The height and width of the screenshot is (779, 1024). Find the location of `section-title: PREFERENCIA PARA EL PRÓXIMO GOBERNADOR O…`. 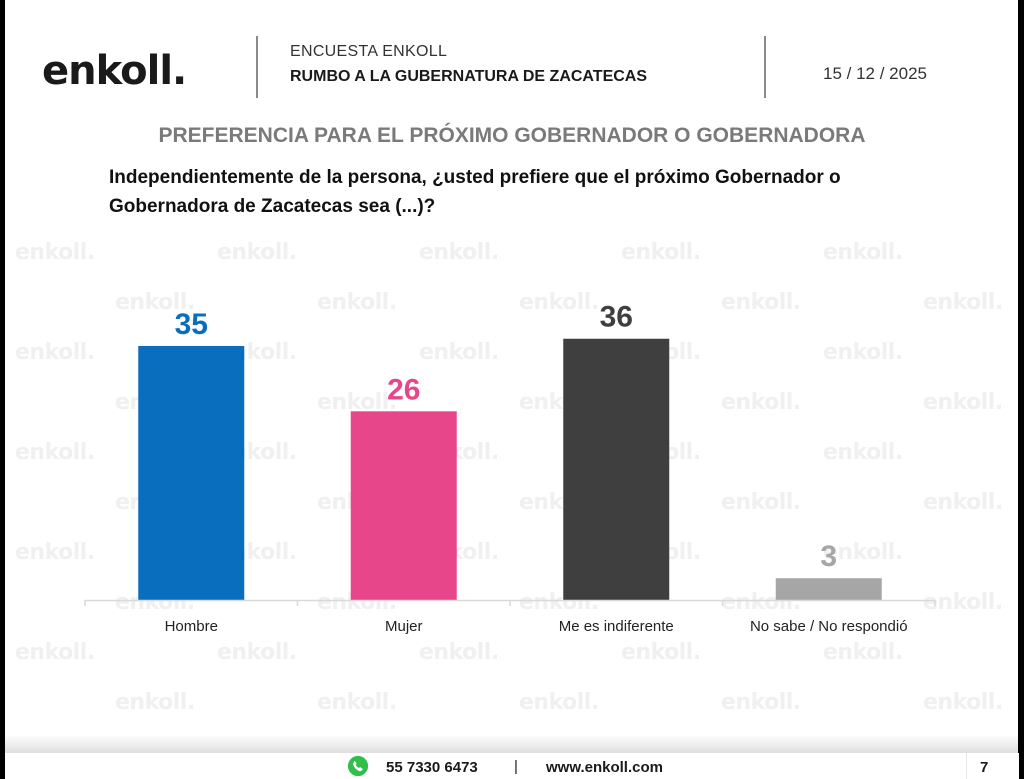

section-title: PREFERENCIA PARA EL PRÓXIMO GOBERNADOR O… is located at coordinates (512, 135).